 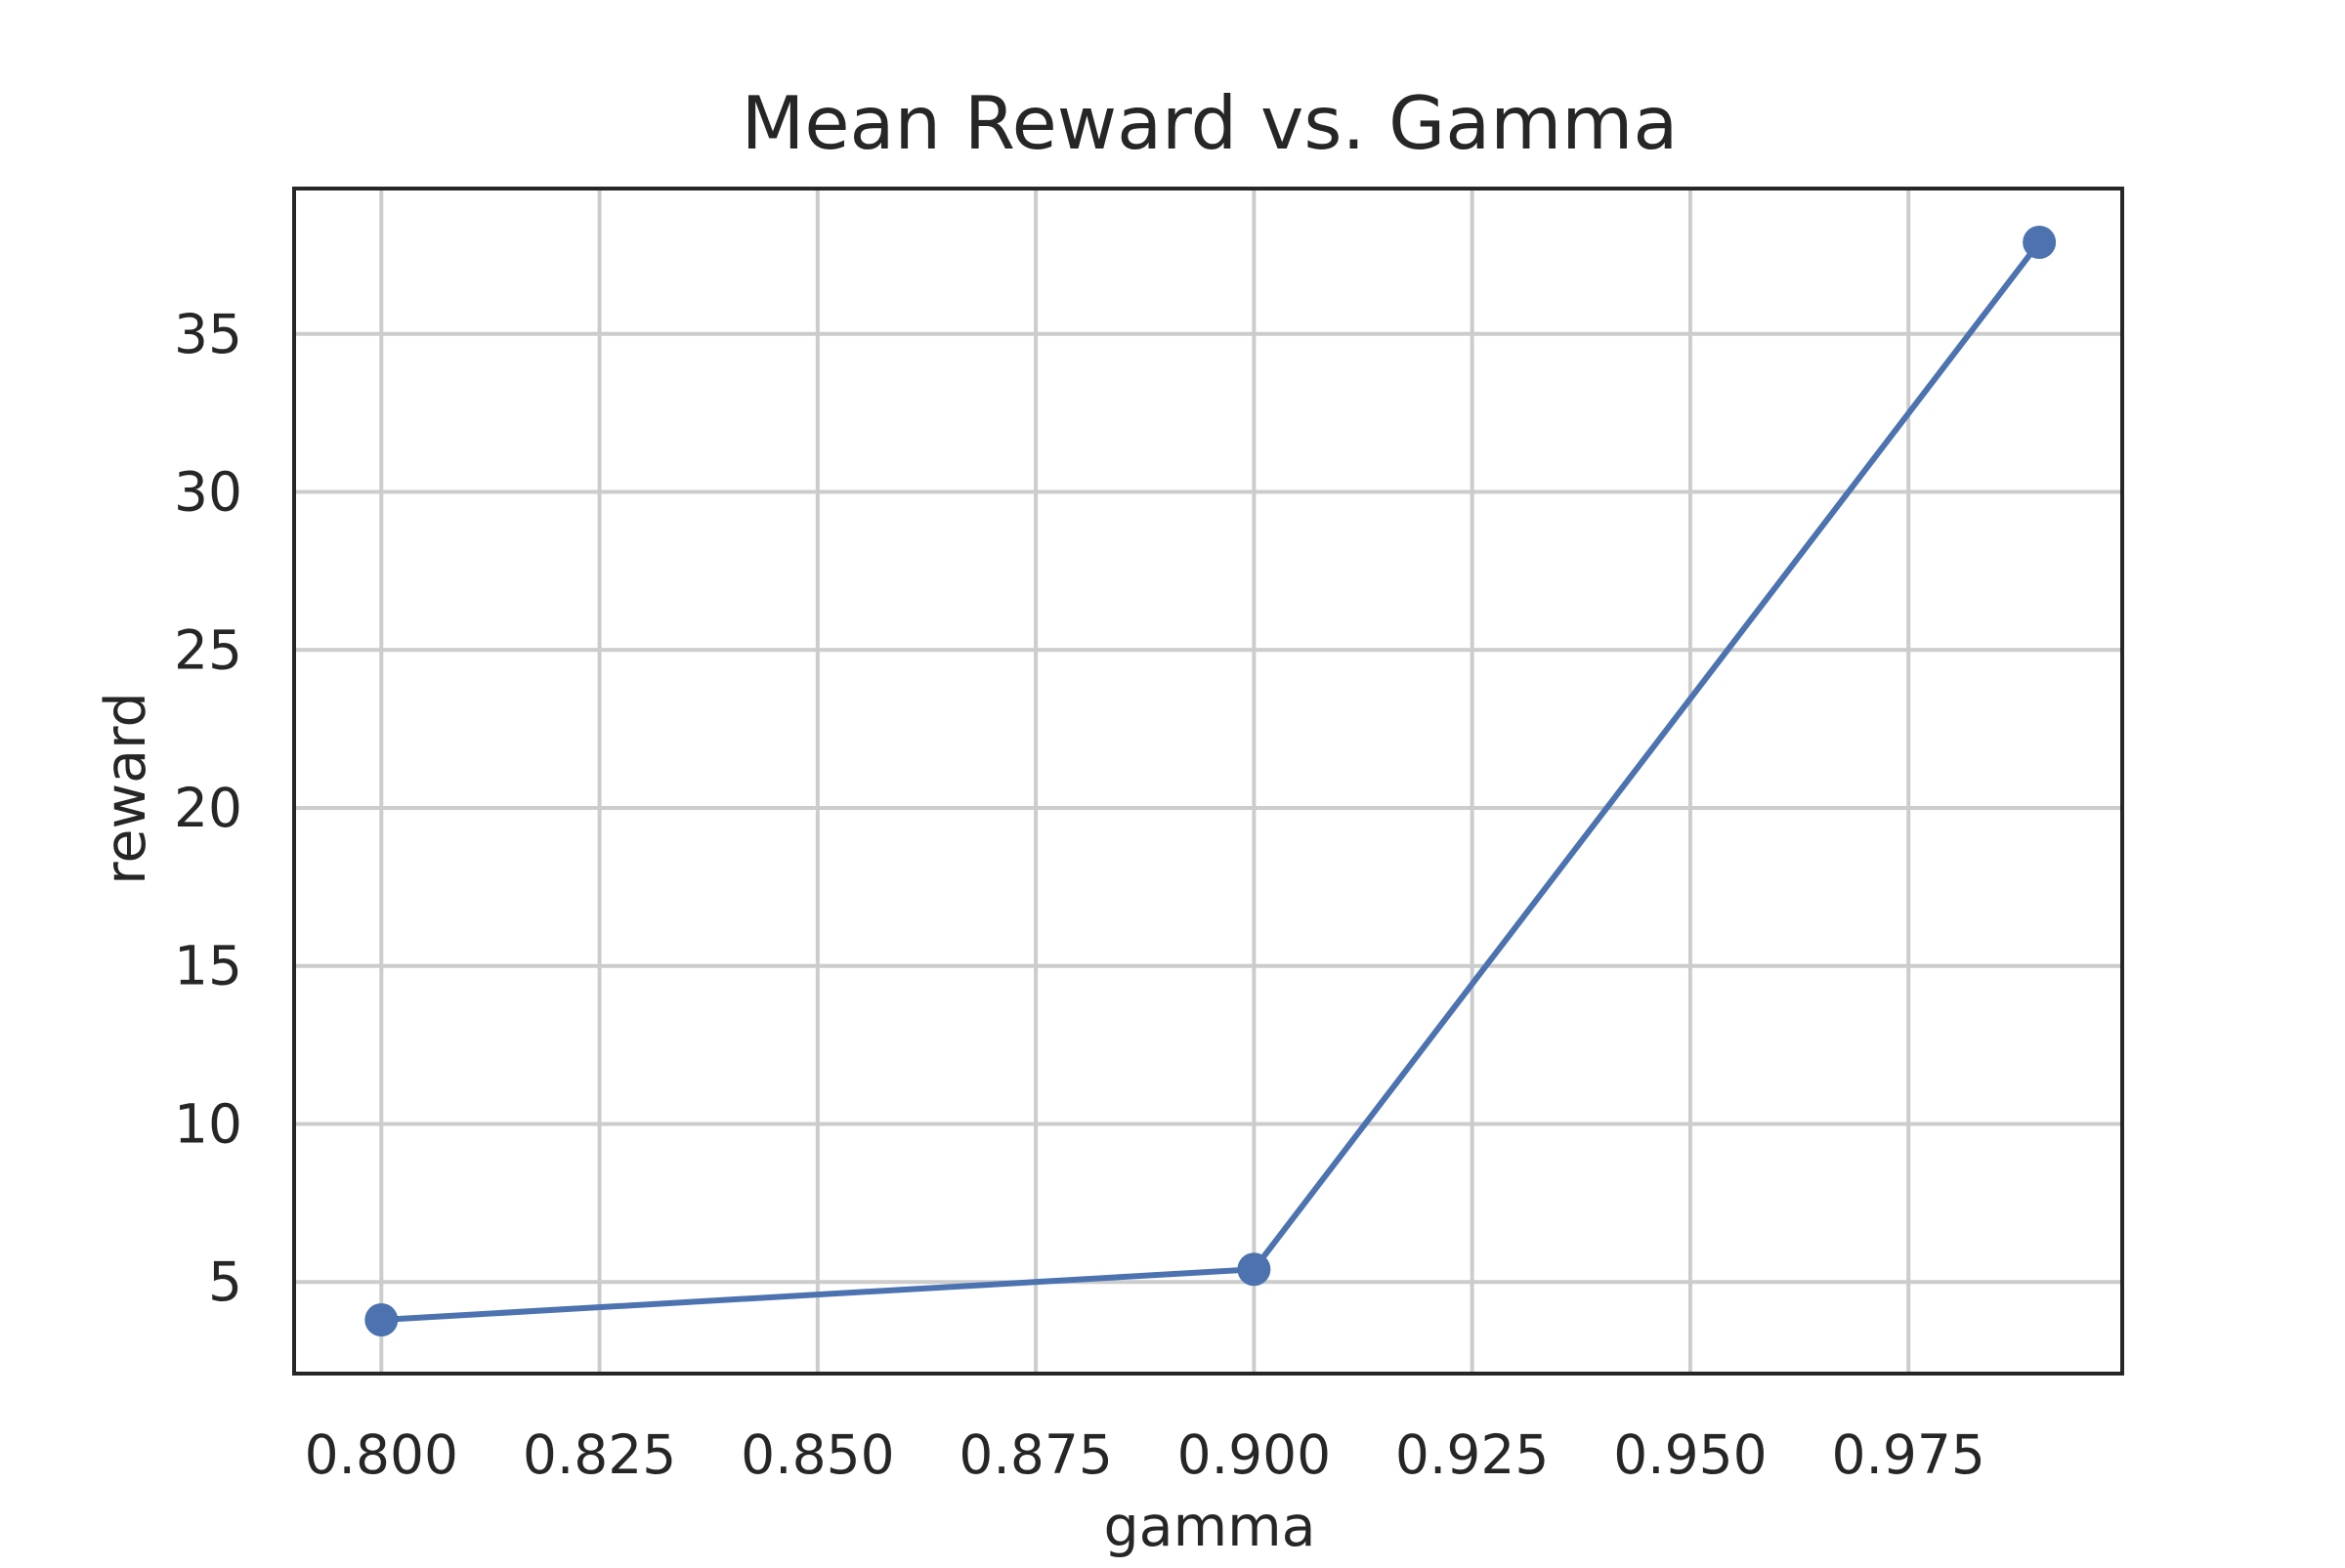 What do you see at coordinates (1209, 1527) in the screenshot?
I see `x-axis-label: gamma` at bounding box center [1209, 1527].